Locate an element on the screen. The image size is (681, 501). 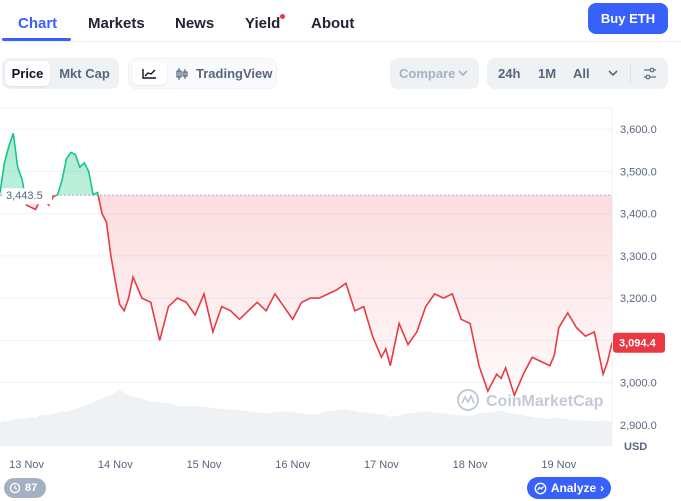
line-chart-icon is located at coordinates (149, 74).